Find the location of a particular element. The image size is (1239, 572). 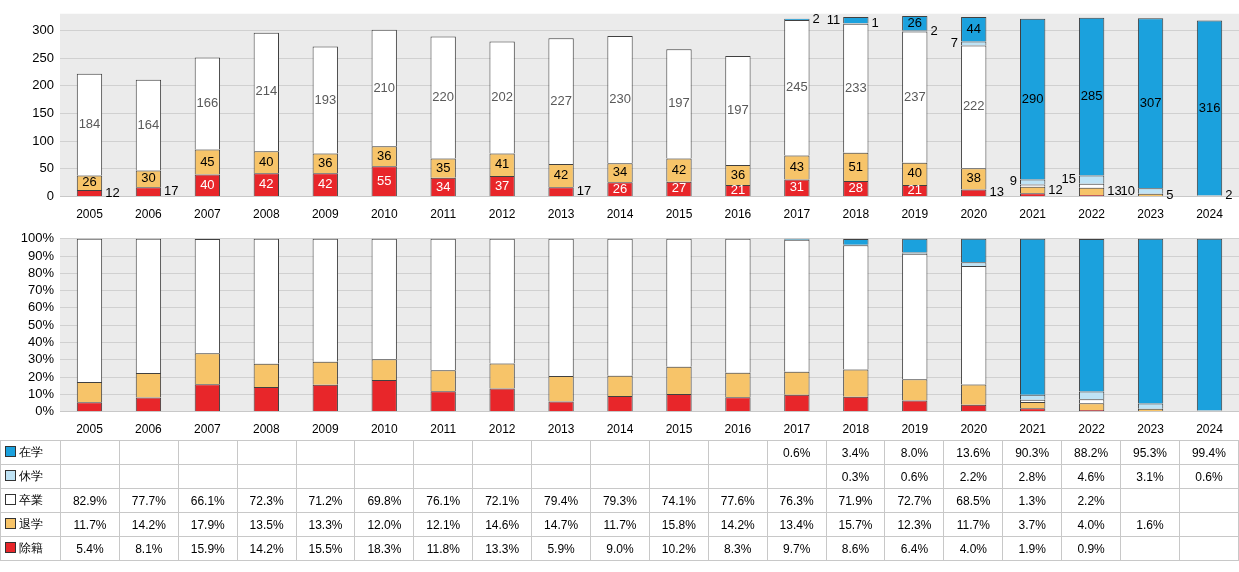

data-label: 2.2% is located at coordinates (973, 476).